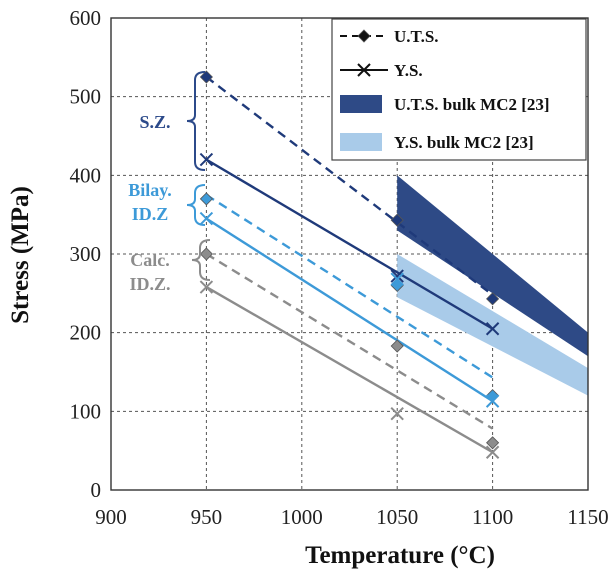  What do you see at coordinates (154, 122) in the screenshot?
I see `annotation-s-z: S.Z.` at bounding box center [154, 122].